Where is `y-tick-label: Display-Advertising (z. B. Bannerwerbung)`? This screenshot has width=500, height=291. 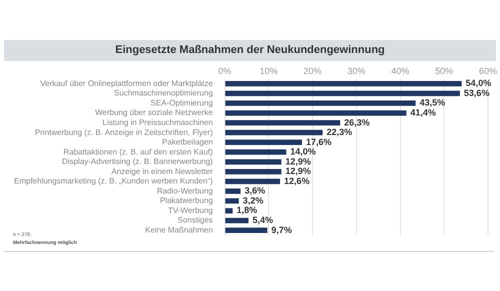 y-tick-label: Display-Advertising (z. B. Bannerwerbung) is located at coordinates (138, 161).